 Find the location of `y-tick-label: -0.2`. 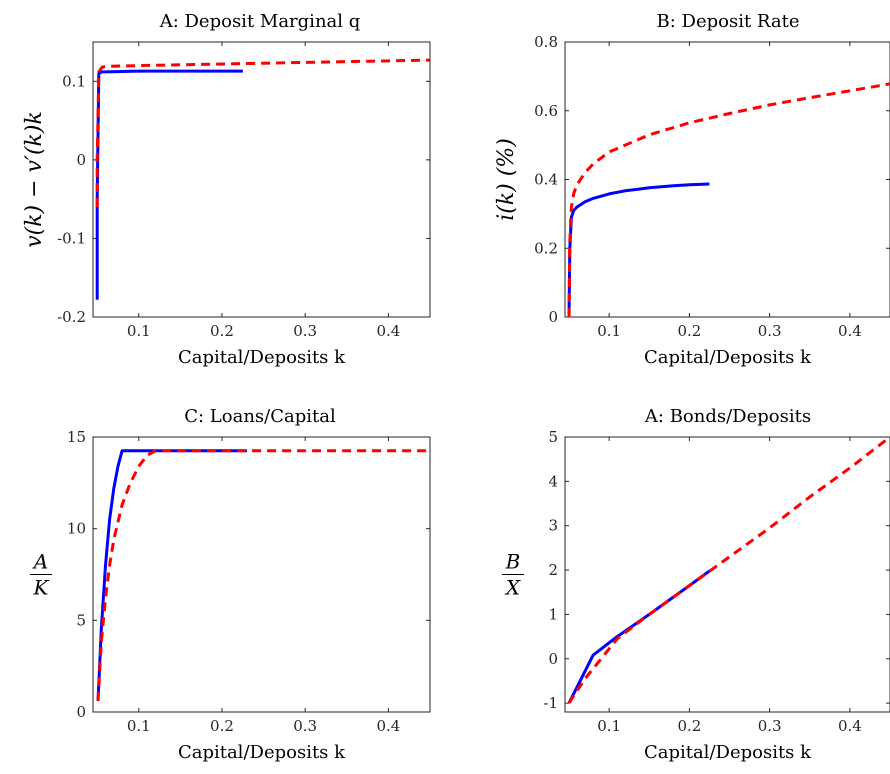

y-tick-label: -0.2 is located at coordinates (71, 317).